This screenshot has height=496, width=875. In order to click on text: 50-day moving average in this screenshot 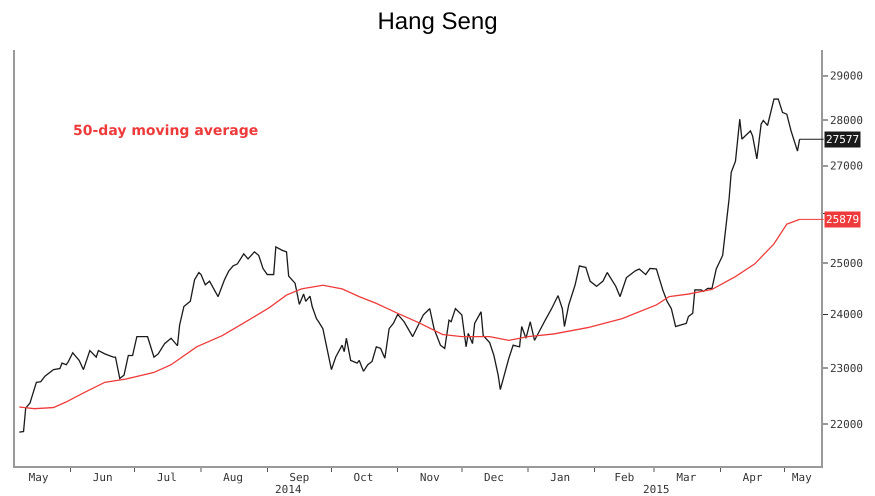, I will do `click(165, 131)`.